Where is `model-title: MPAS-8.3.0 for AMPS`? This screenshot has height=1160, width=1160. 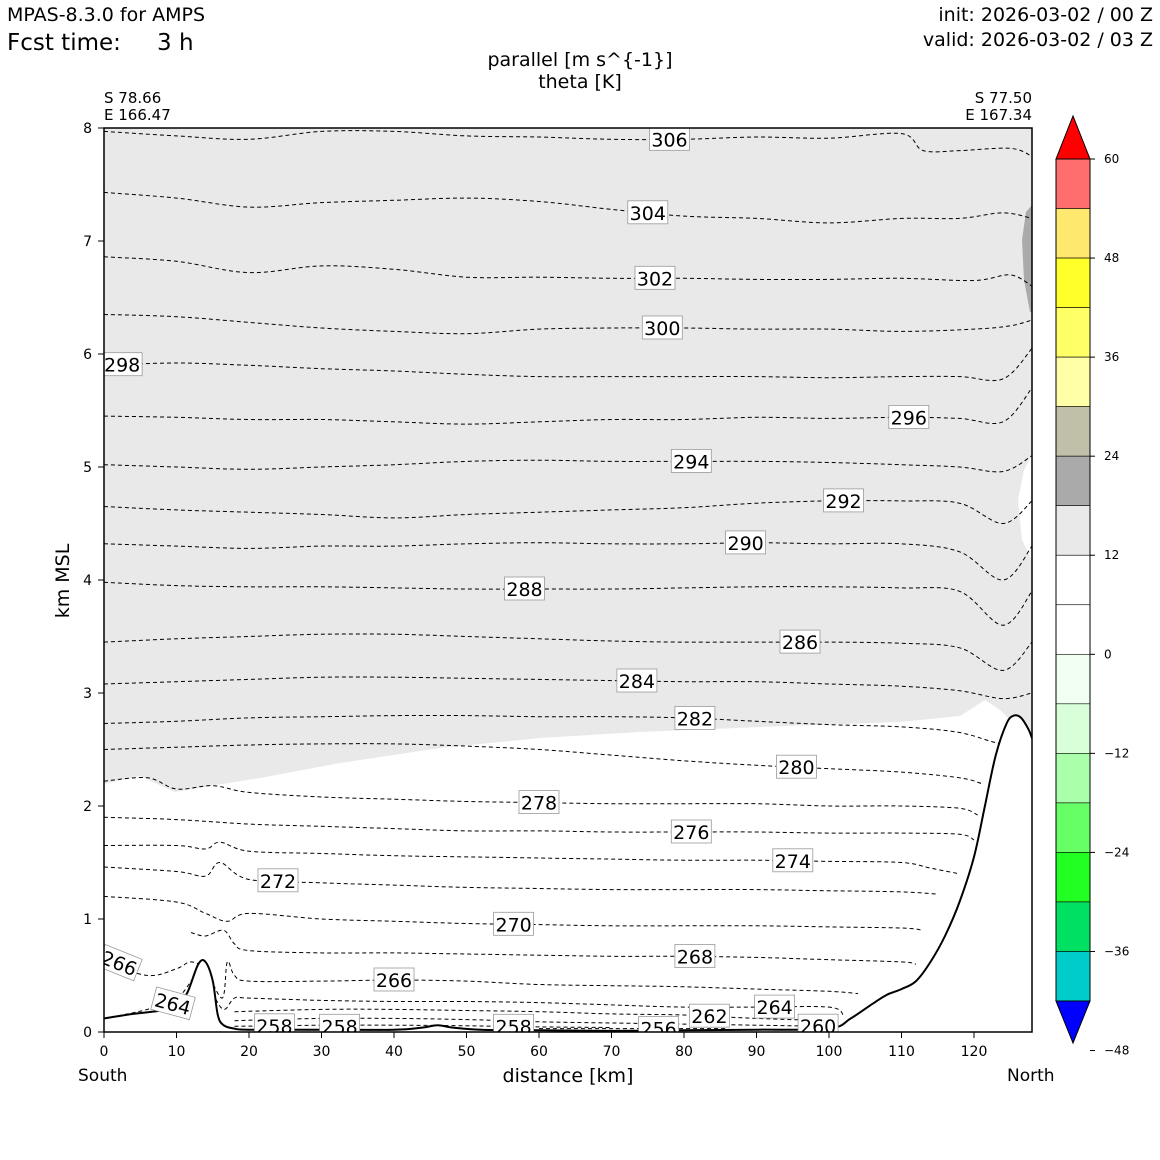
model-title: MPAS-8.3.0 for AMPS is located at coordinates (106, 15).